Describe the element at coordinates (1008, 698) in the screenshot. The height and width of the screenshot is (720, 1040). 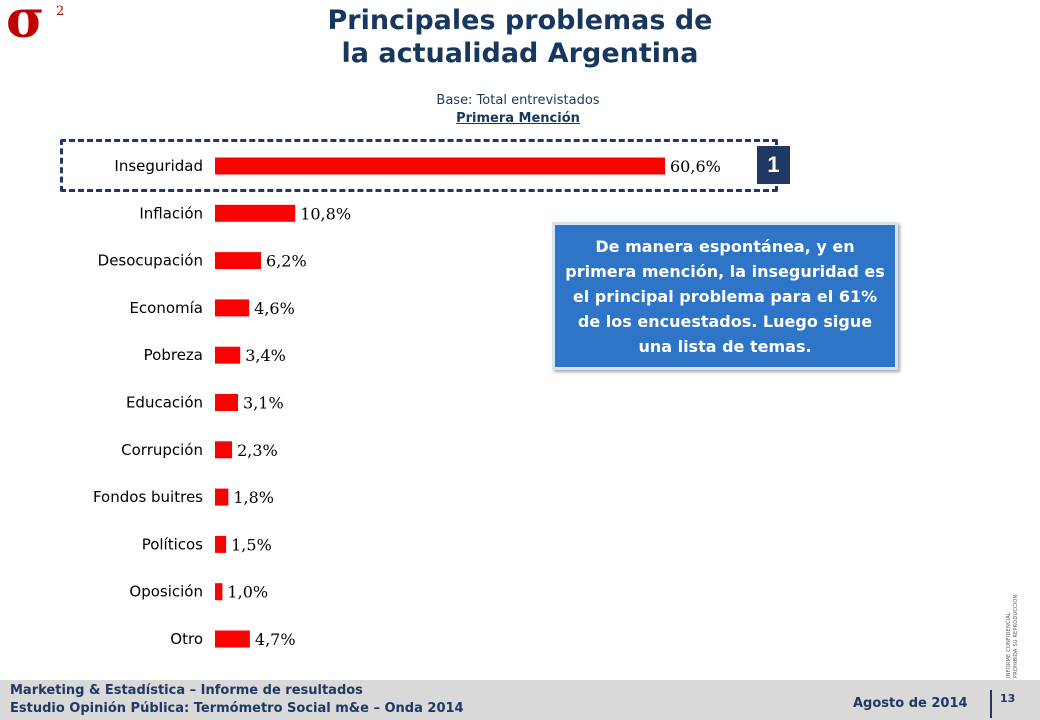
I see `page-number: 13` at that location.